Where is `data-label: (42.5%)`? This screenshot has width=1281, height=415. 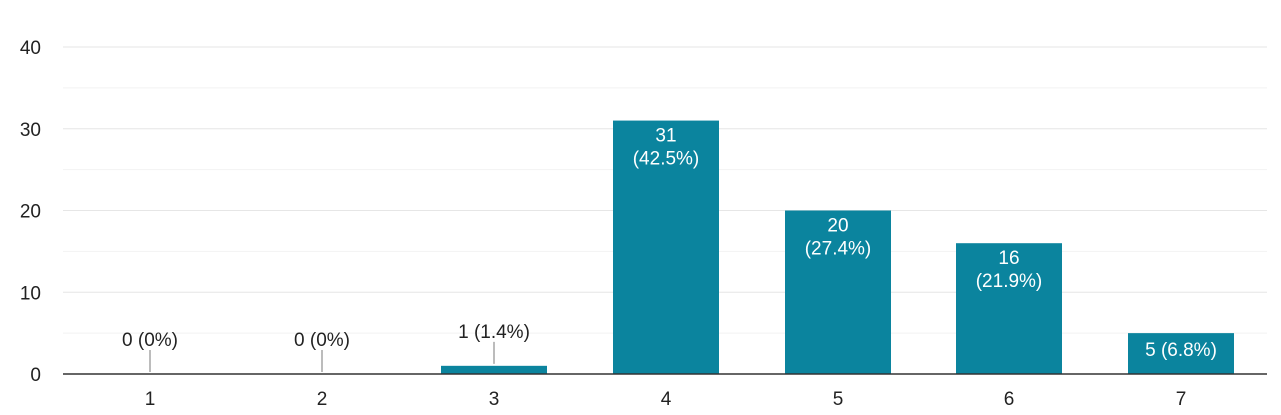
data-label: (42.5%) is located at coordinates (666, 159).